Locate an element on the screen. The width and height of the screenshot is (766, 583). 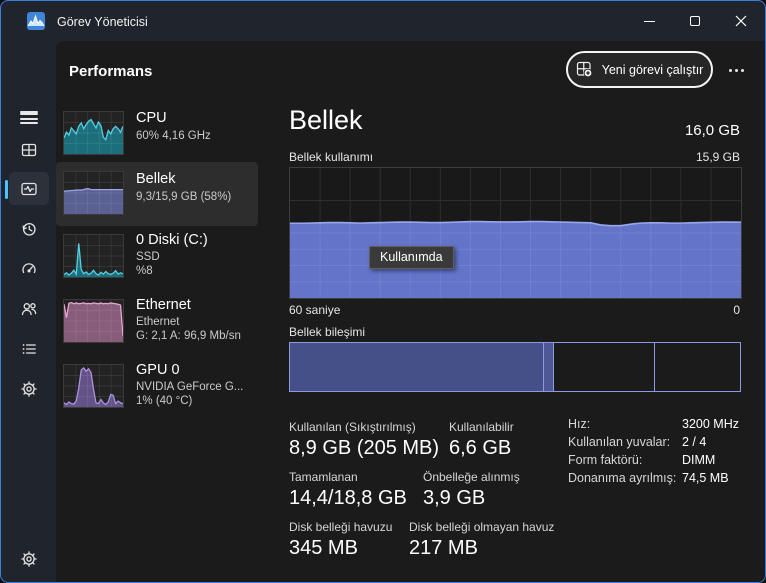
details-icon is located at coordinates (29, 348).